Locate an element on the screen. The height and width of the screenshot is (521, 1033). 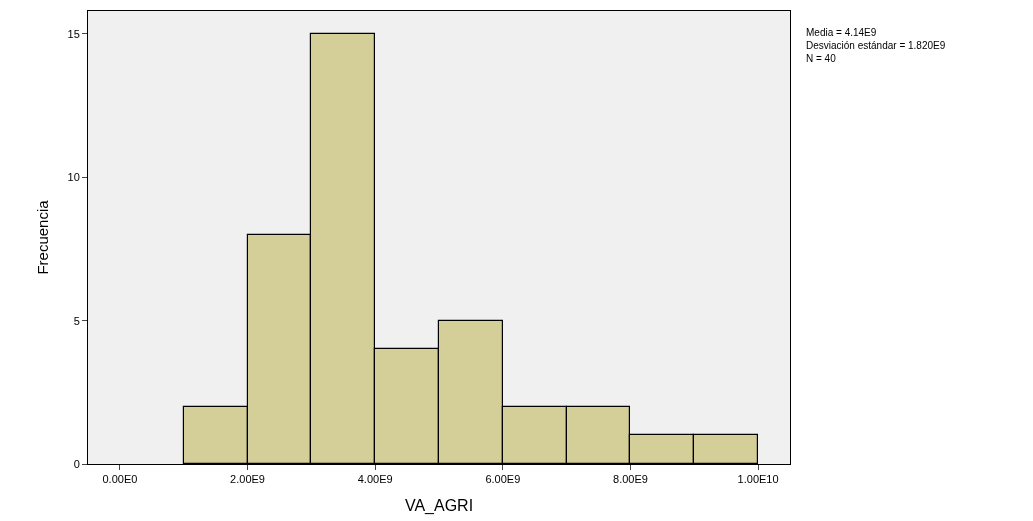
y-axis-title: Frecuencia is located at coordinates (42, 237).